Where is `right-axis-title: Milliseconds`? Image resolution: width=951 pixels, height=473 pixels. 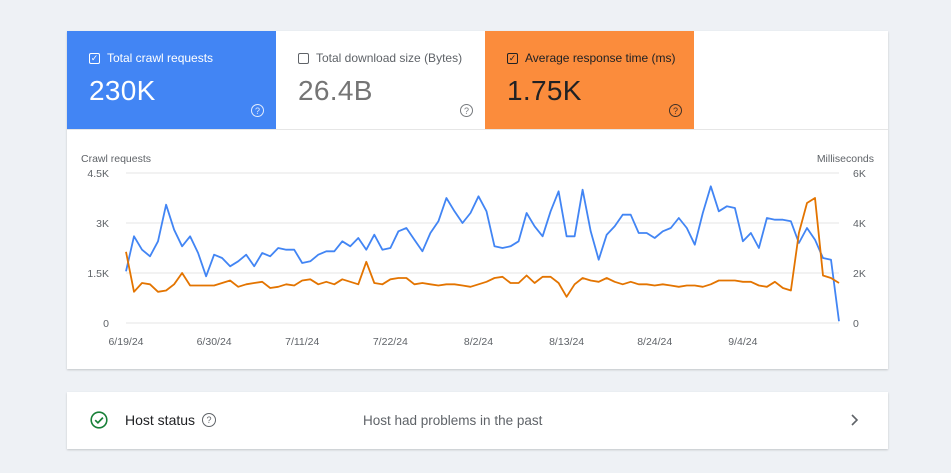
right-axis-title: Milliseconds is located at coordinates (845, 159).